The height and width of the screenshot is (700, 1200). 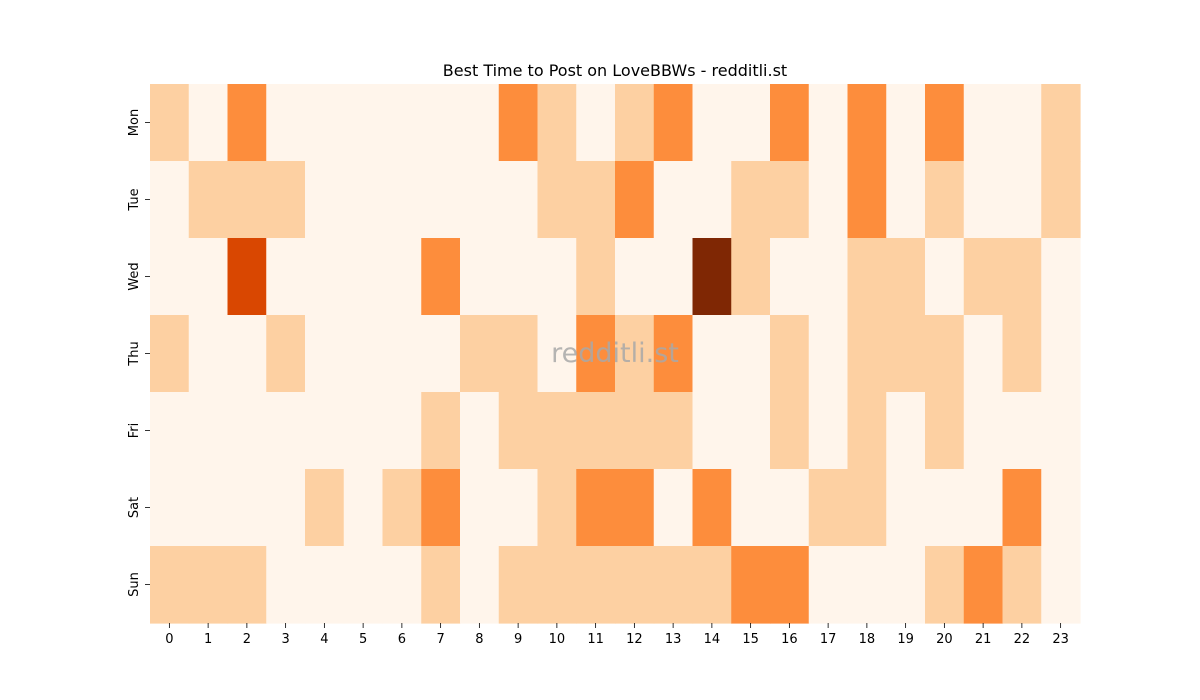 I want to click on y-tick-label: Fri, so click(x=134, y=431).